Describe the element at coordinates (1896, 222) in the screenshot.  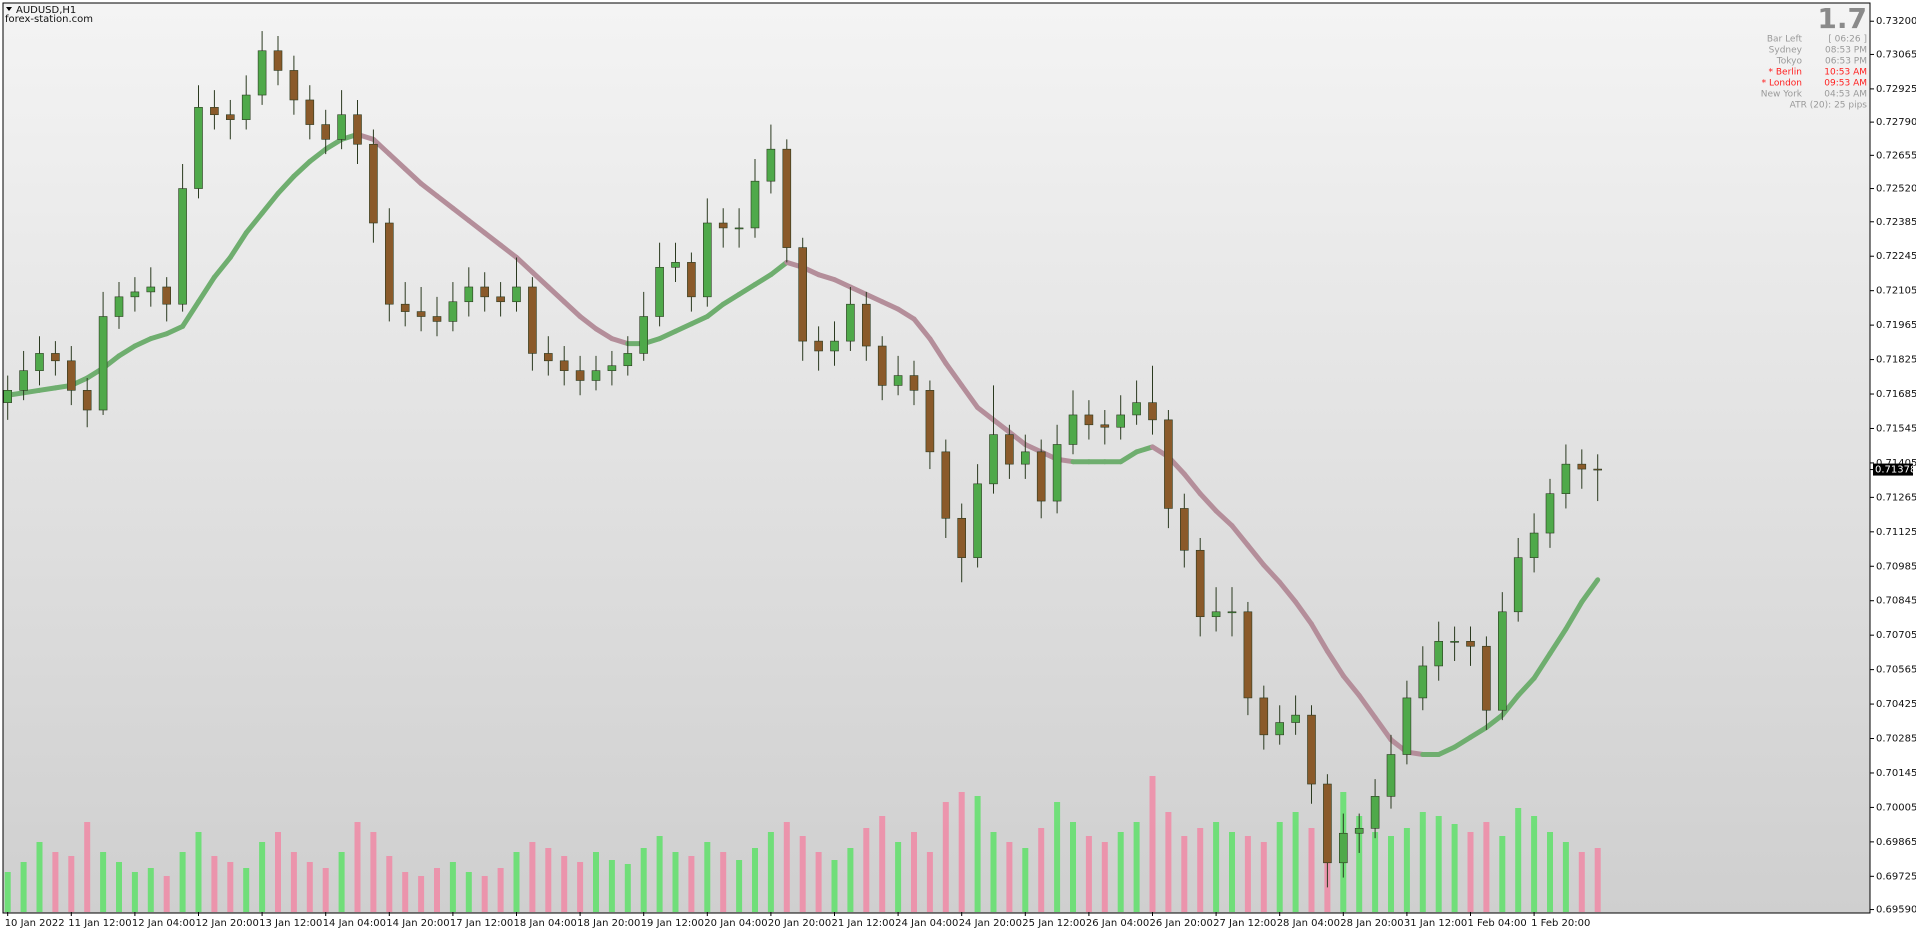
I see `y-tick-label: 0.72385` at that location.